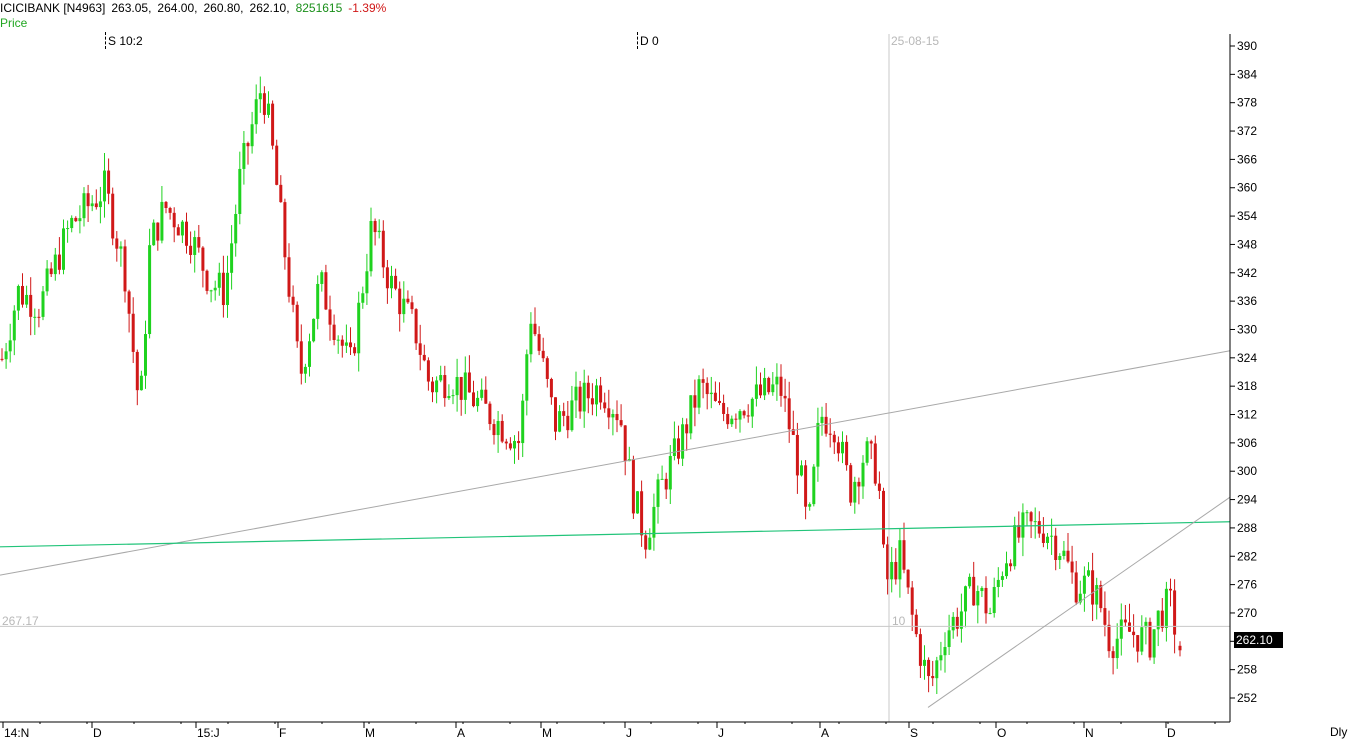 This screenshot has height=741, width=1352. What do you see at coordinates (131, 8) in the screenshot?
I see `open-value: 263.05,` at bounding box center [131, 8].